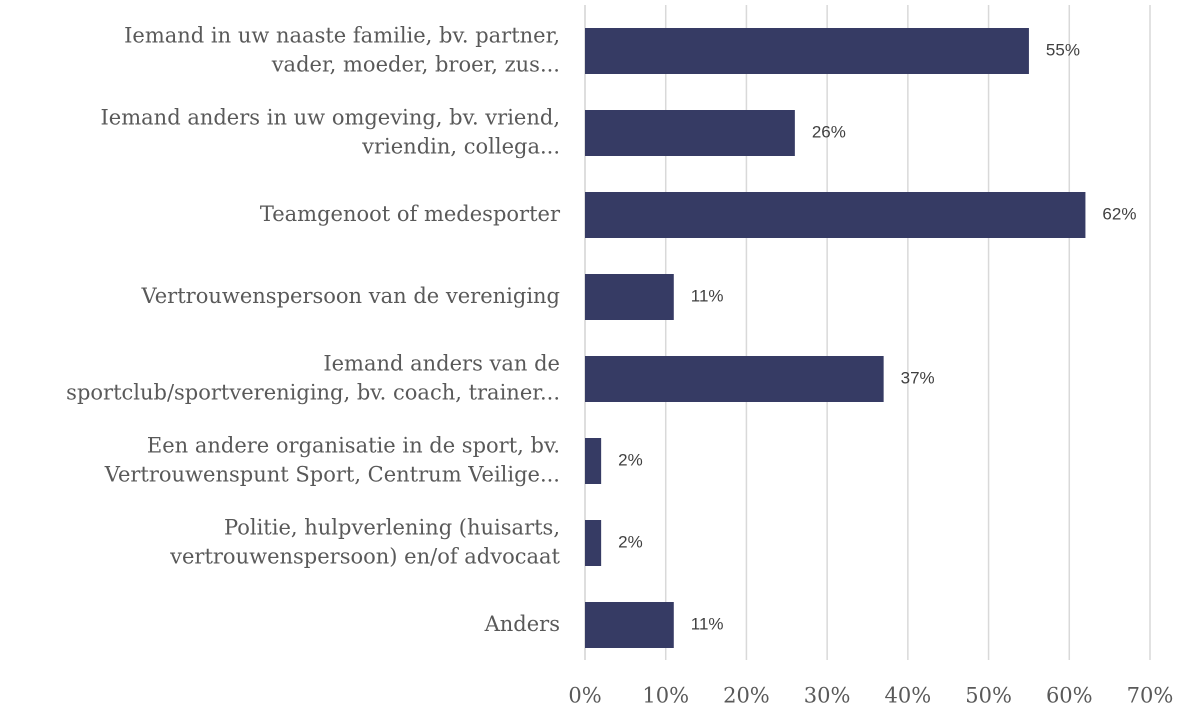  I want to click on x-tick-label: 30%, so click(827, 696).